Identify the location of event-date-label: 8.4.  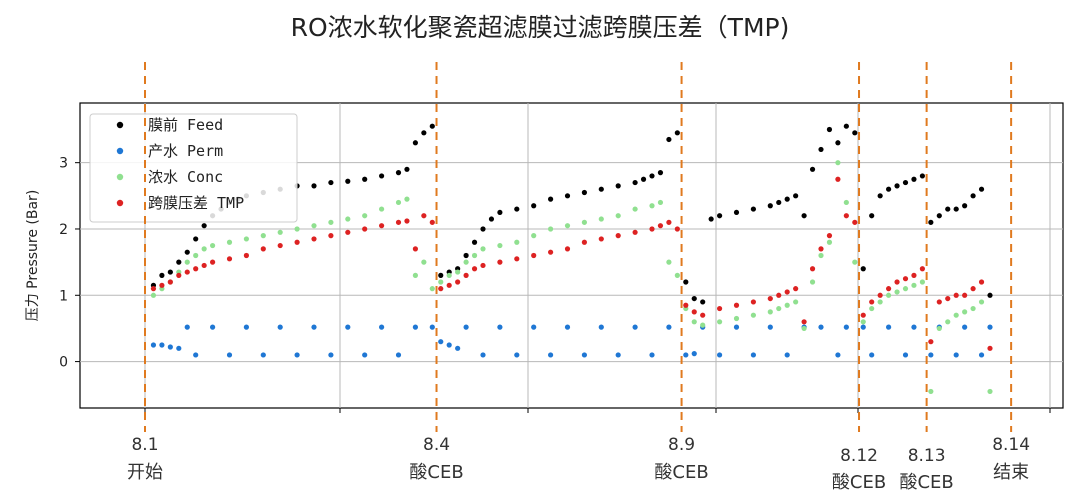
(436, 445).